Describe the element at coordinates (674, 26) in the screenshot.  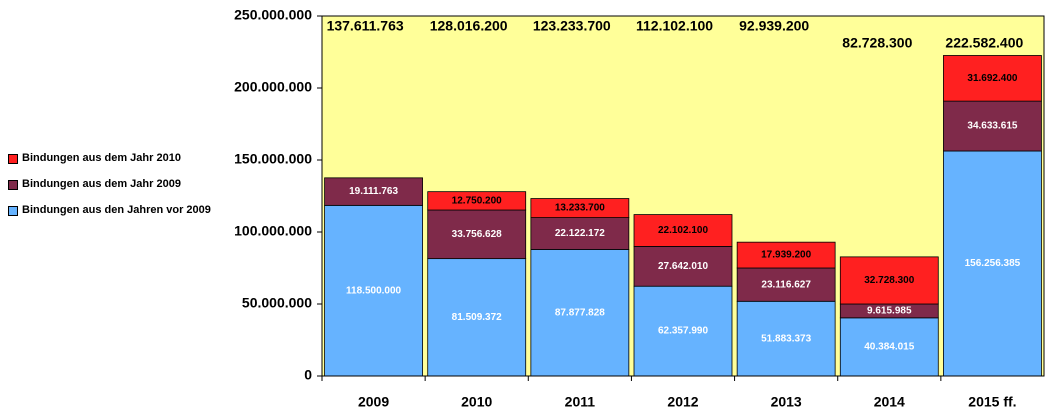
I see `total-label: 112.102.100` at that location.